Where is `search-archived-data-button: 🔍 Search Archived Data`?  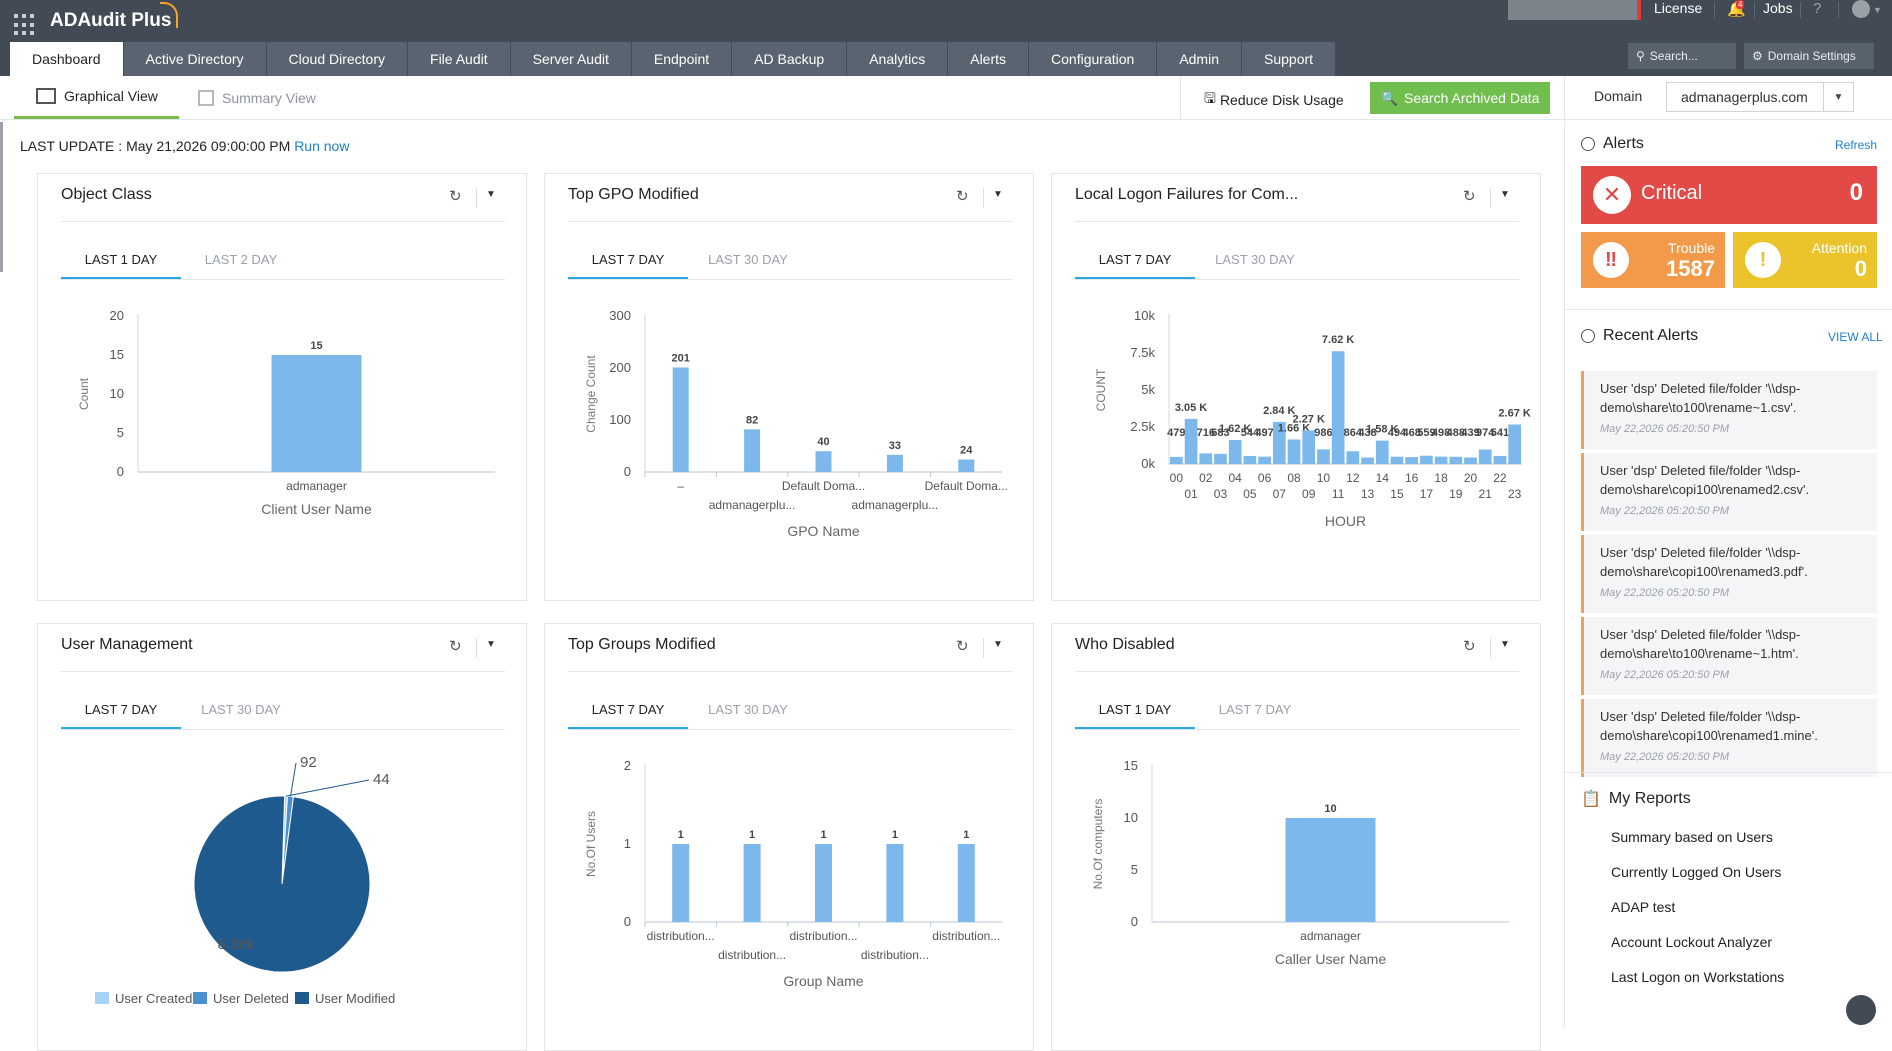 search-archived-data-button: 🔍 Search Archived Data is located at coordinates (1460, 98).